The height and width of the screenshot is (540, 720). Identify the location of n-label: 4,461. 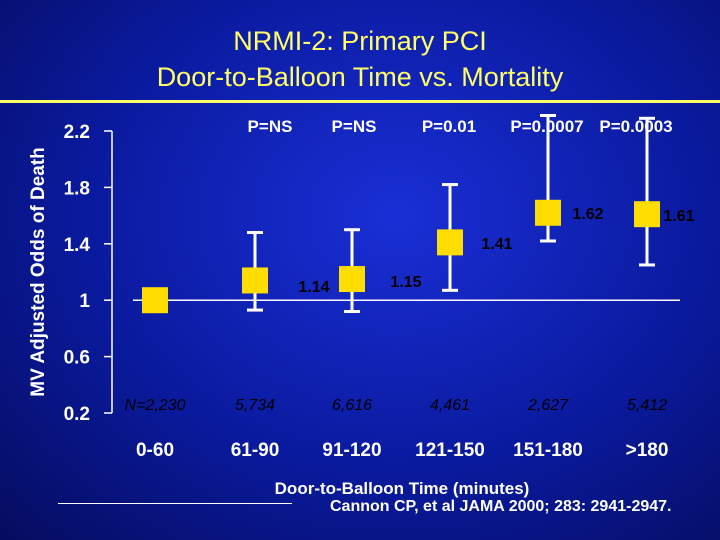
(450, 405).